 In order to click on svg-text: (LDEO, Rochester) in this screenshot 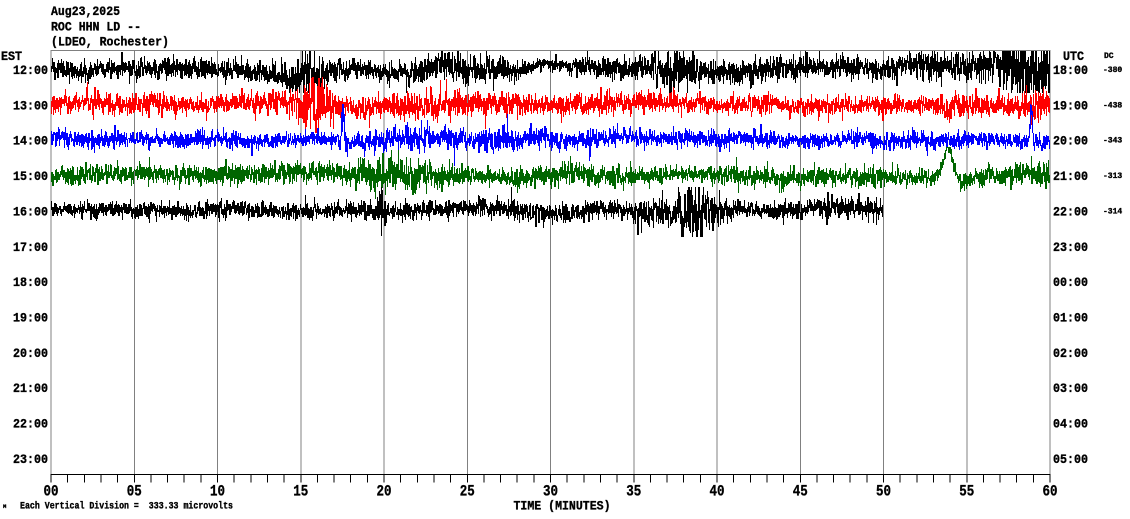, I will do `click(110, 43)`.